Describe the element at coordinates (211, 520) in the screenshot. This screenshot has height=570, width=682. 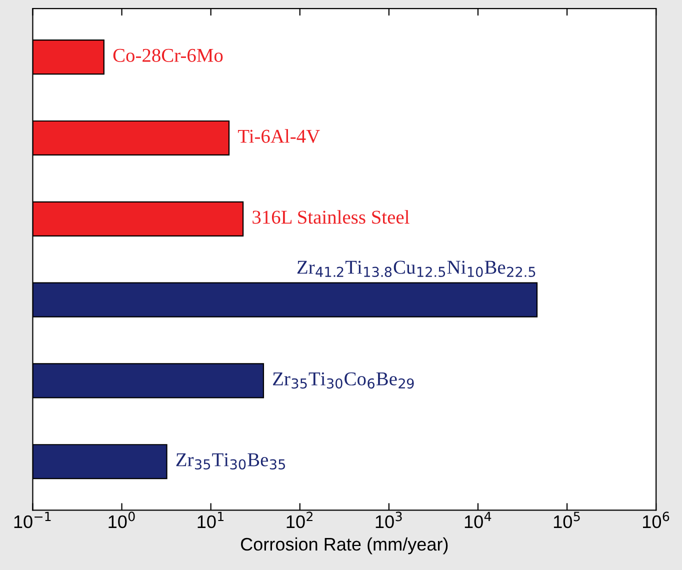
I see `x-tick-label: 10$^{1}$` at that location.